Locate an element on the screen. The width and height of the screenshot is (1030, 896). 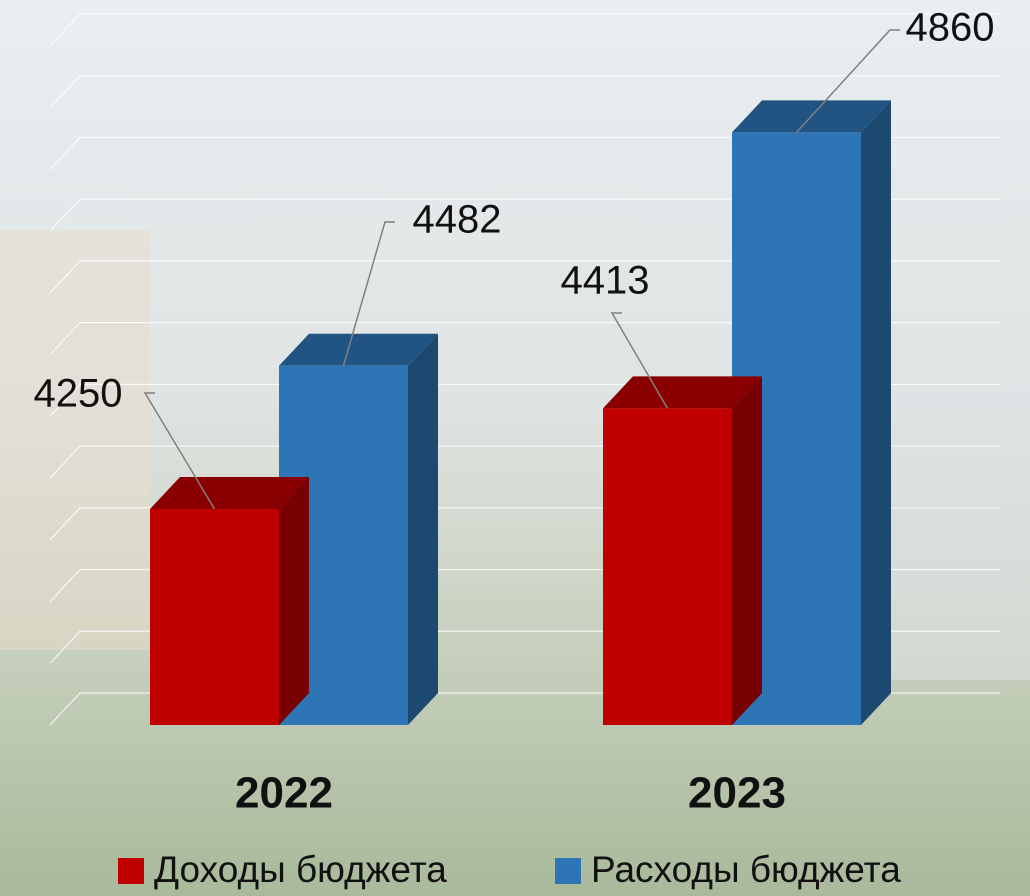
legend-label: Доходы бюджета is located at coordinates (300, 869).